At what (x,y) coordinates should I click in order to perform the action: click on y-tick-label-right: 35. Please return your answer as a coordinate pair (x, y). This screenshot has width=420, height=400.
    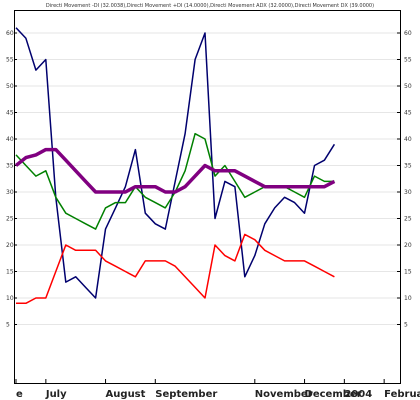
    Looking at the image, I should click on (408, 166).